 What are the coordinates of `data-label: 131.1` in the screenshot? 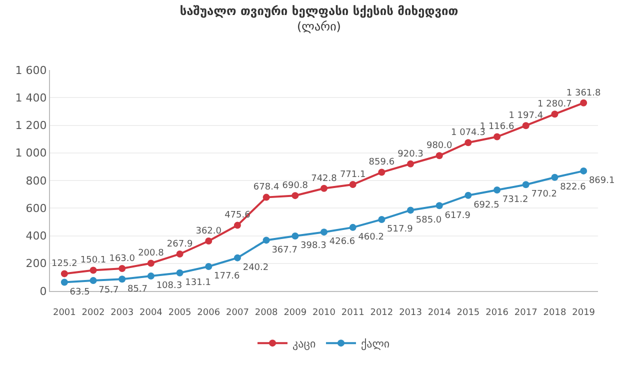 It's located at (198, 283).